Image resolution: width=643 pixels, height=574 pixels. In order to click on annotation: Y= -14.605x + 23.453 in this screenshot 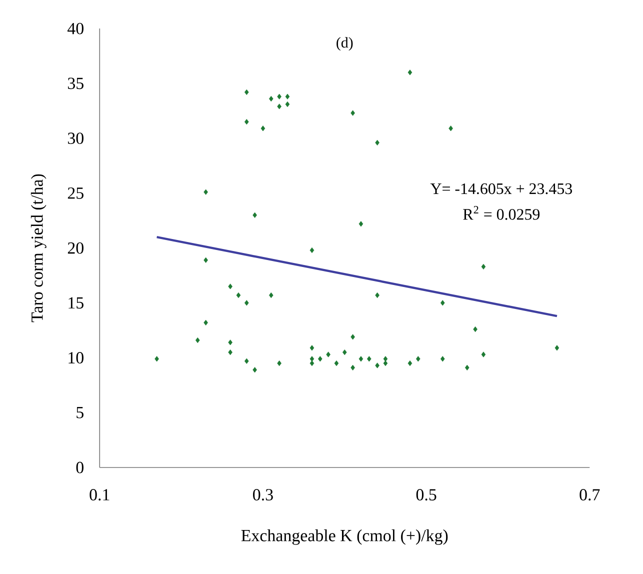, I will do `click(501, 188)`.